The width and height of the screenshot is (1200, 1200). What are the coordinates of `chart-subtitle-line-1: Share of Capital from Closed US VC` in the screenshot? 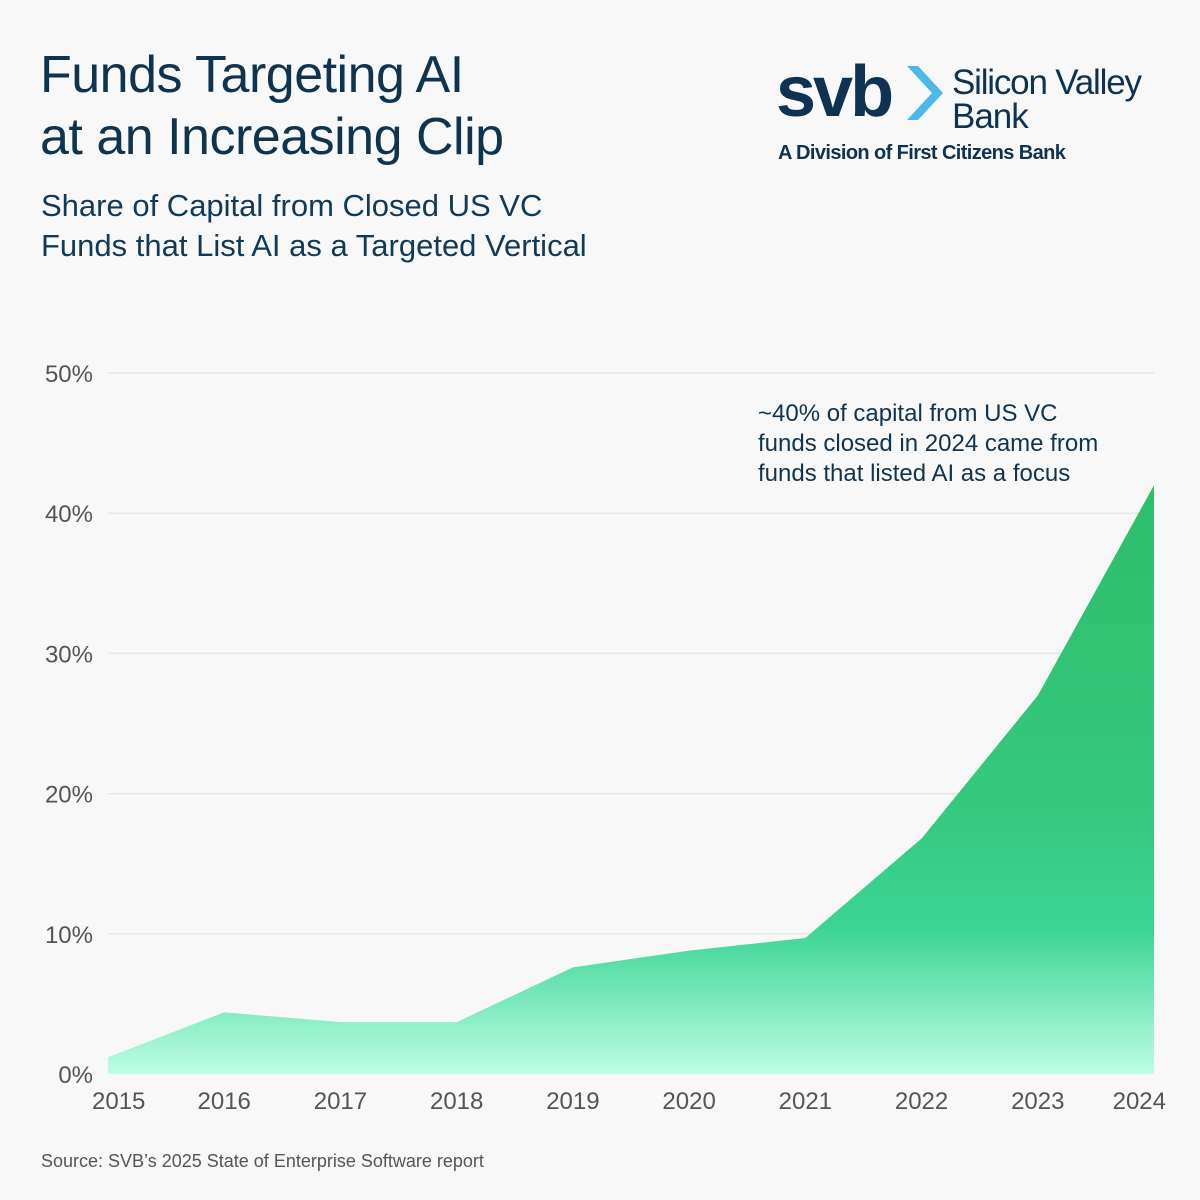 It's located at (292, 205).